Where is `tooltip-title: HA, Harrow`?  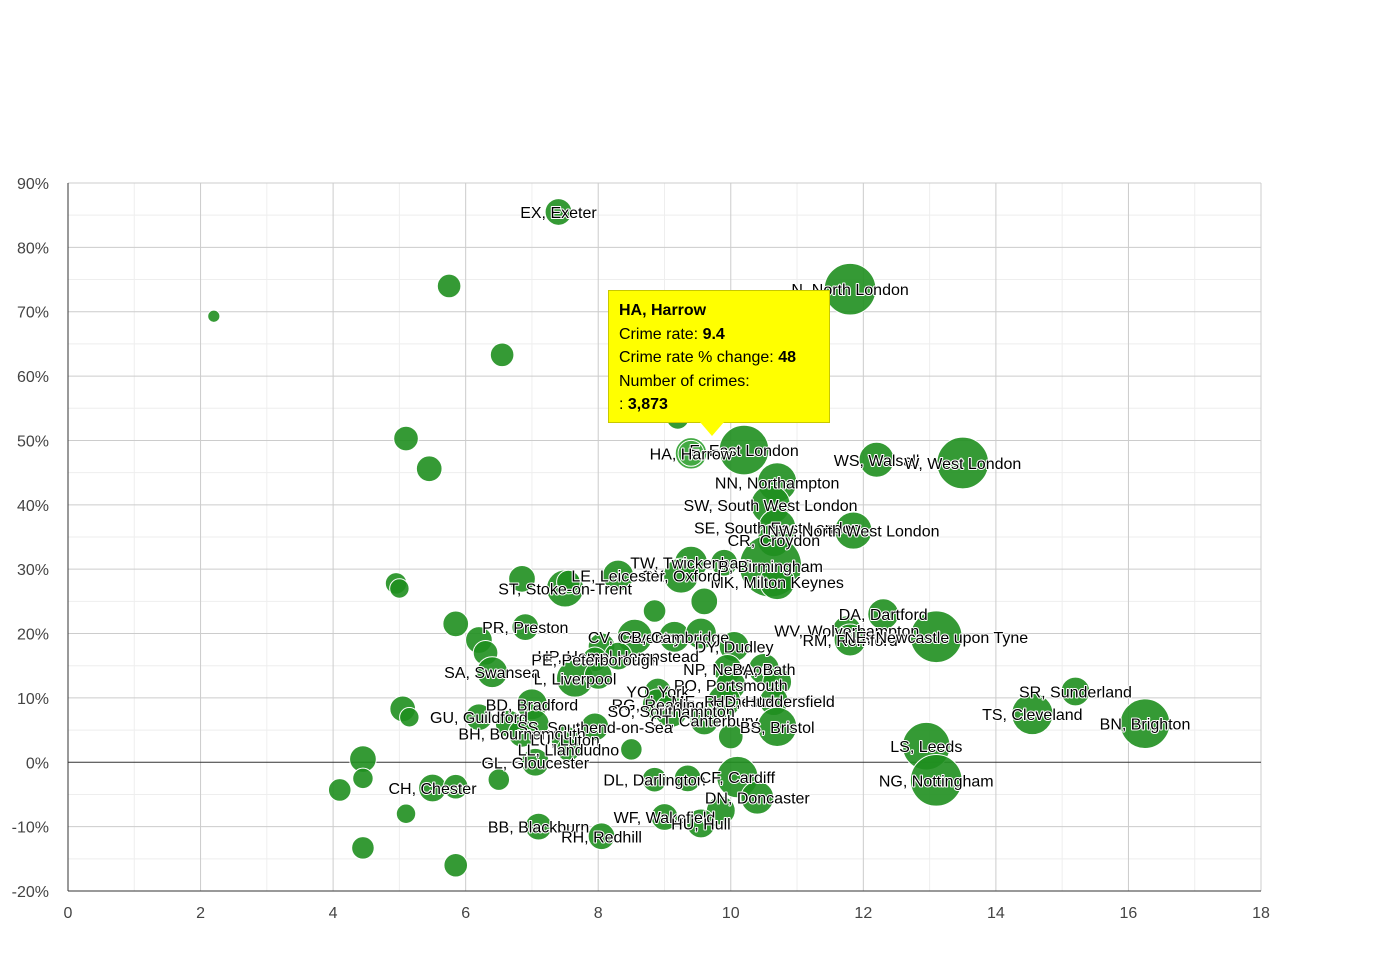 tooltip-title: HA, Harrow is located at coordinates (663, 310).